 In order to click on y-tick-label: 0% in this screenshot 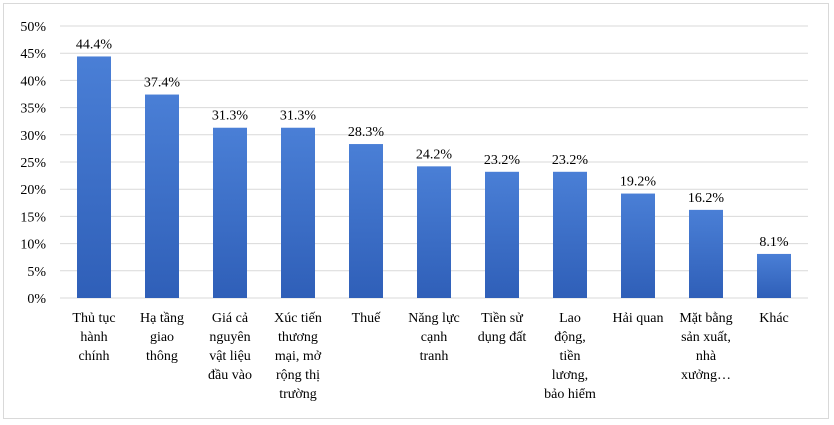, I will do `click(36, 299)`.